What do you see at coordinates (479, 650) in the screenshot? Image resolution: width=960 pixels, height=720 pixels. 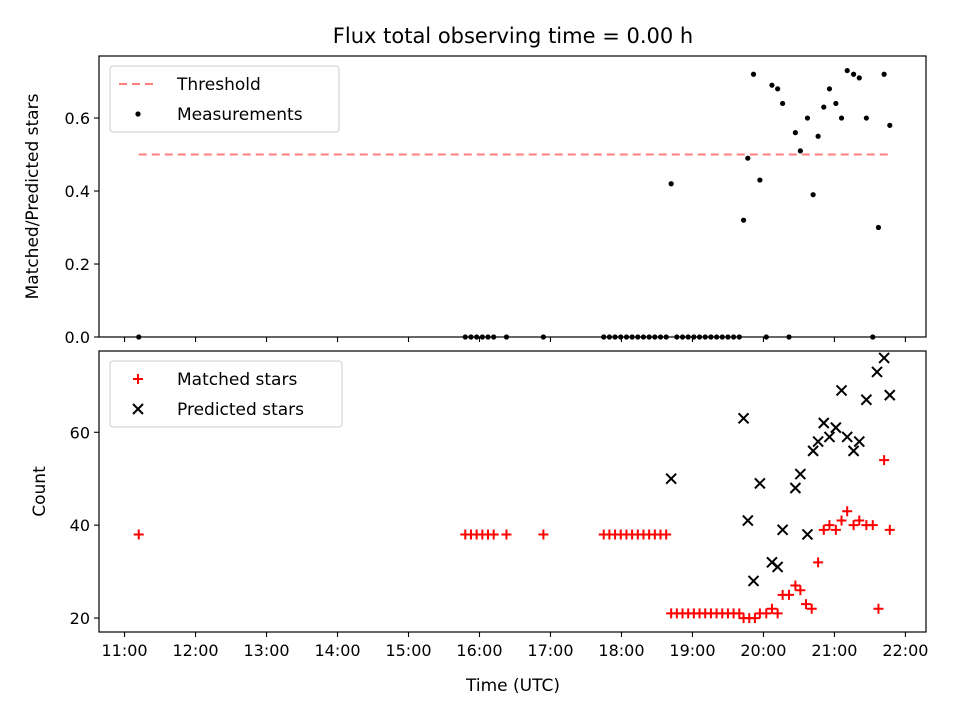 I see `x-tick-label: 16:00` at bounding box center [479, 650].